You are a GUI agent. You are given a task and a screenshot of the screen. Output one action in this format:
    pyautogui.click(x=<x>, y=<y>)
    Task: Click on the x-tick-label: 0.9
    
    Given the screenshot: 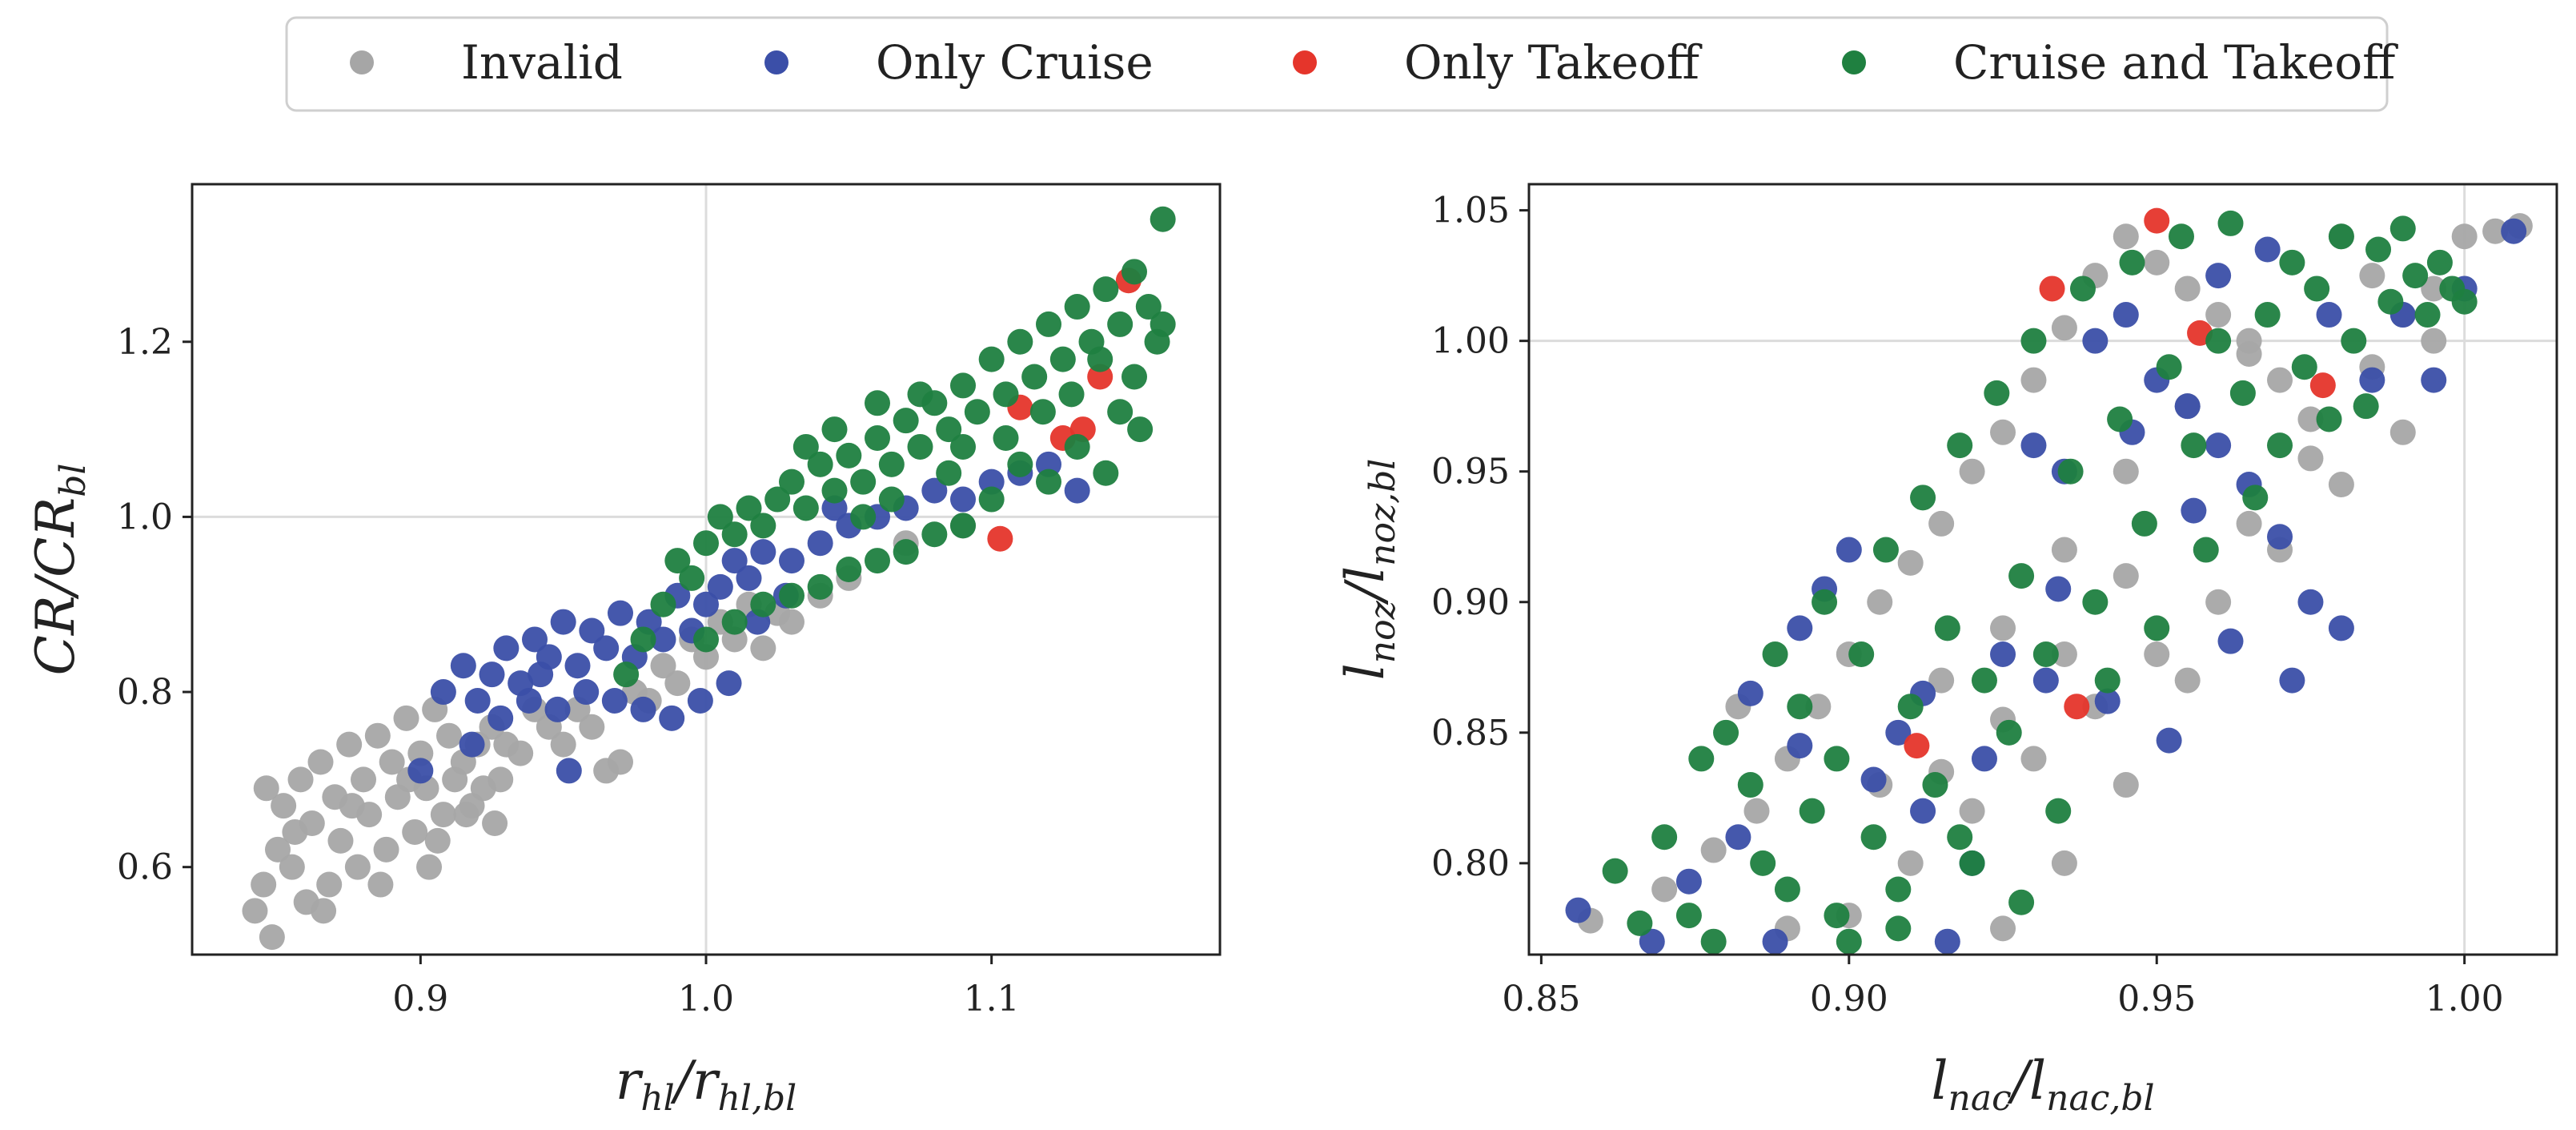 What is the action you would take?
    pyautogui.click(x=420, y=999)
    